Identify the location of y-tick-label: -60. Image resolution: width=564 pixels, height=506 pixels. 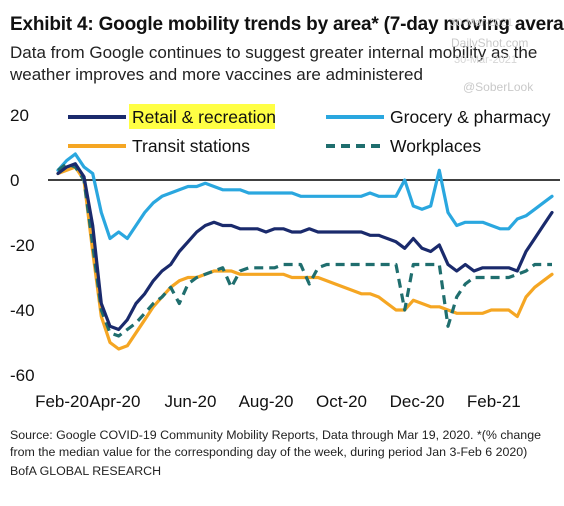
(22, 375).